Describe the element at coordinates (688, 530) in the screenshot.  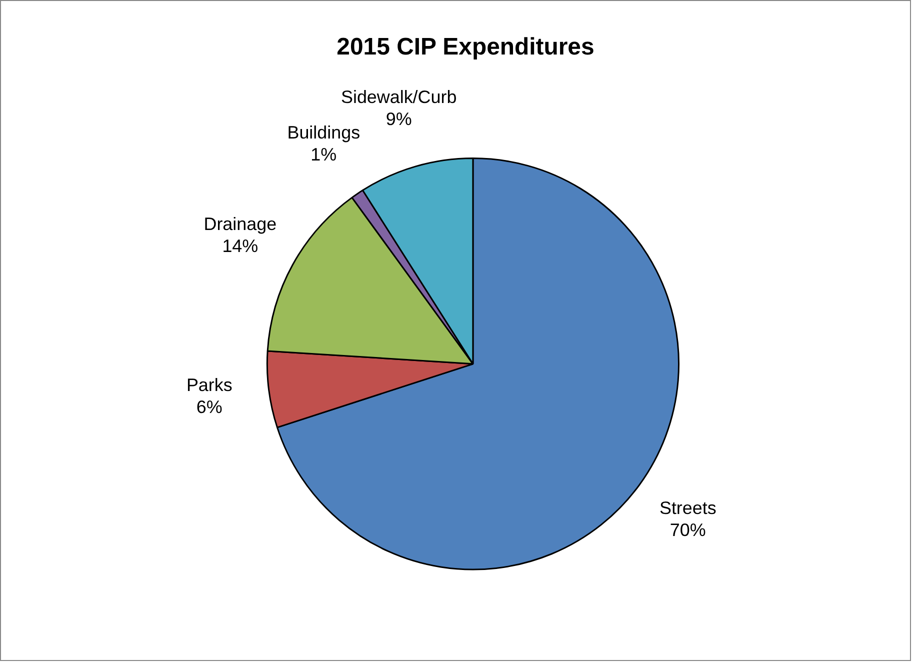
I see `data-label: 70%` at that location.